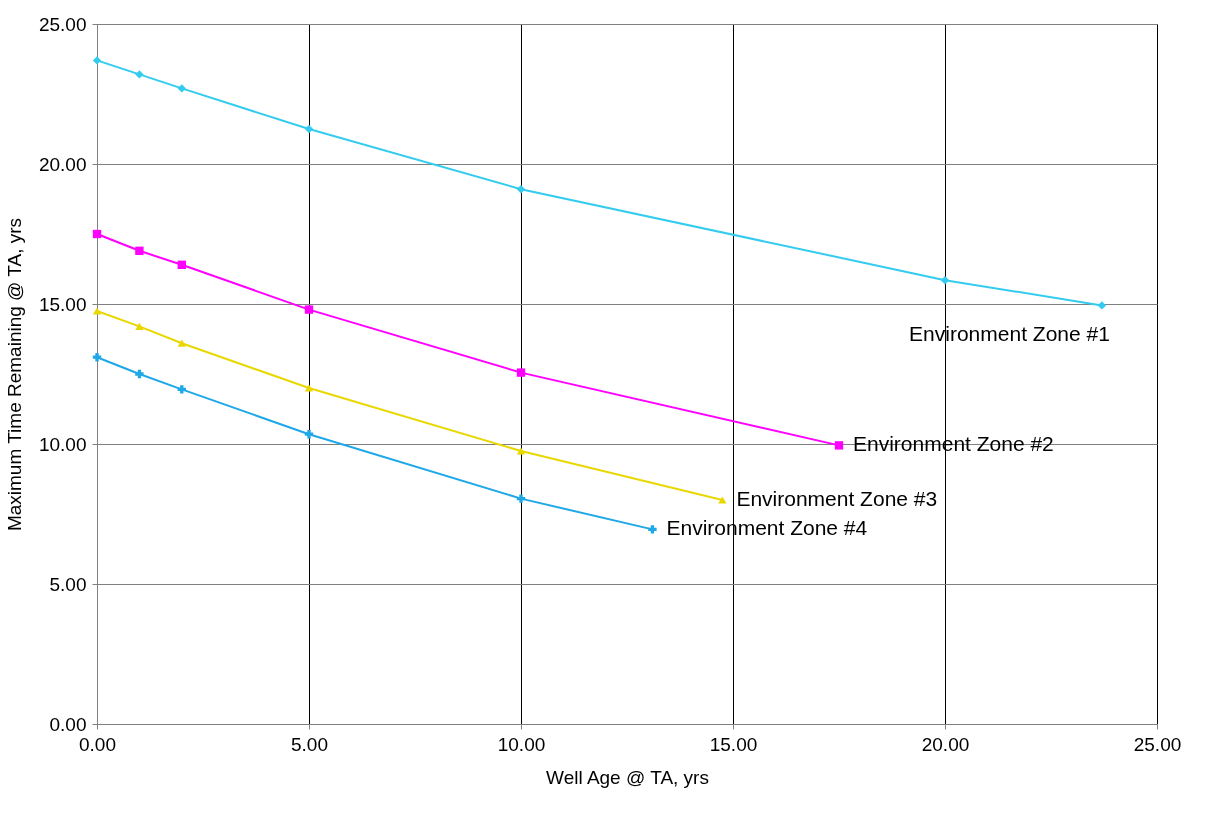 Image resolution: width=1225 pixels, height=818 pixels. What do you see at coordinates (309, 744) in the screenshot?
I see `x-tick-label: 5.00` at bounding box center [309, 744].